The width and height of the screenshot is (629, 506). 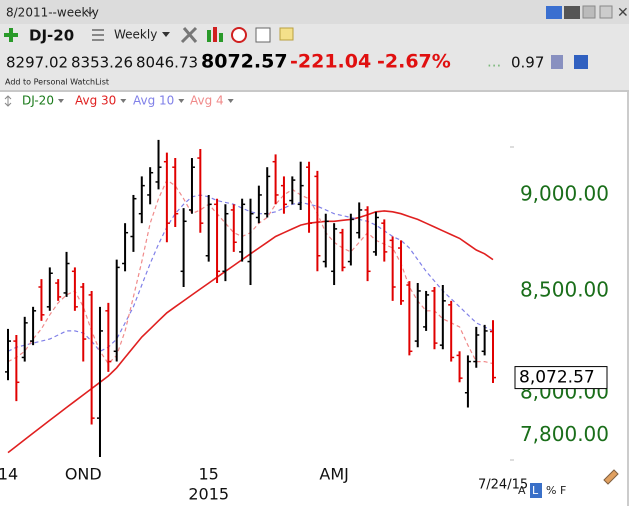 What do you see at coordinates (167, 63) in the screenshot?
I see `quote-low: 8046.73` at bounding box center [167, 63].